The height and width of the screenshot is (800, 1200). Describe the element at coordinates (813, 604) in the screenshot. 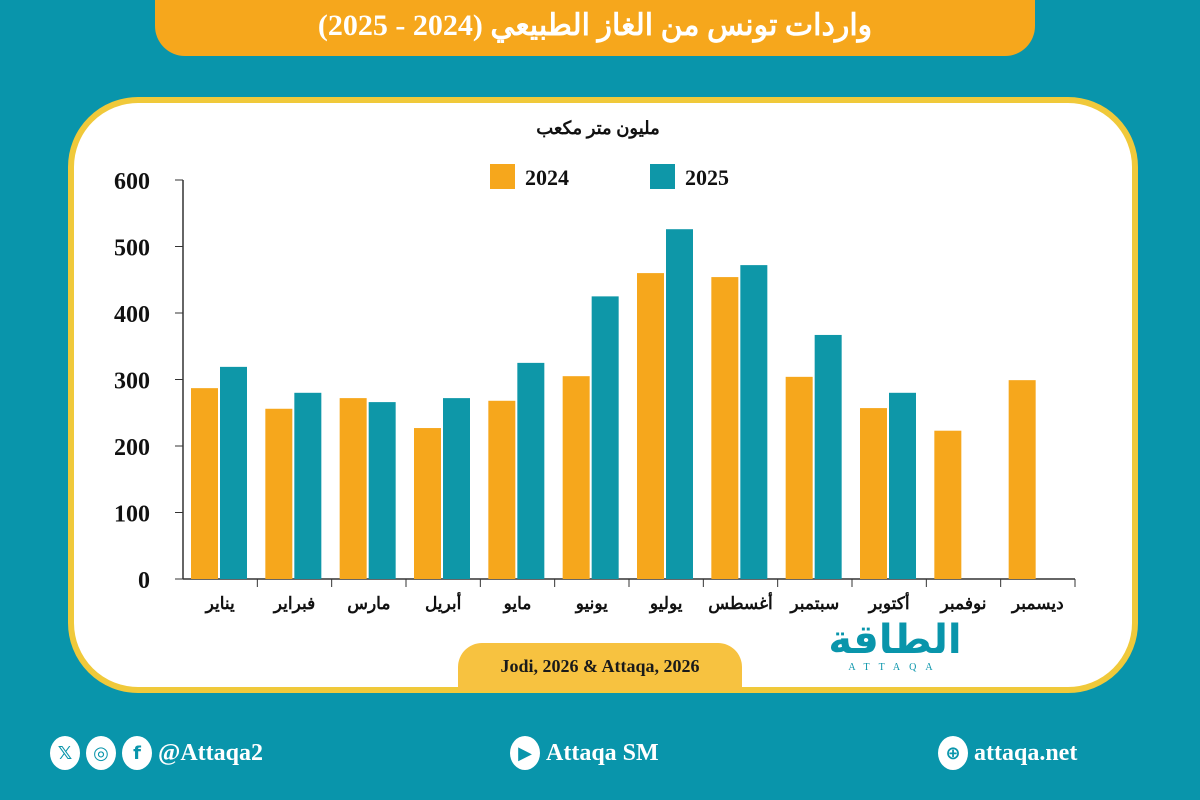

I see `x-tick-label: سبتمبر` at that location.